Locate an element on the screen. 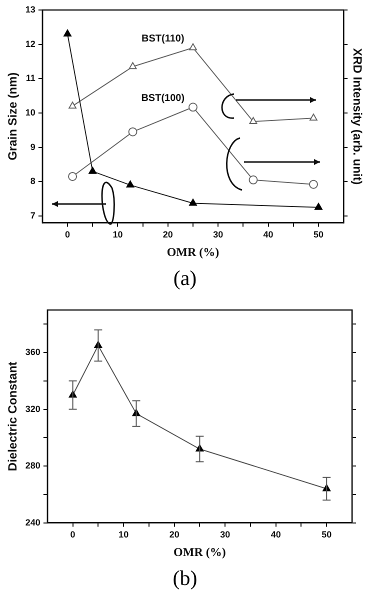 The width and height of the screenshot is (370, 596). text: (b) is located at coordinates (185, 578).